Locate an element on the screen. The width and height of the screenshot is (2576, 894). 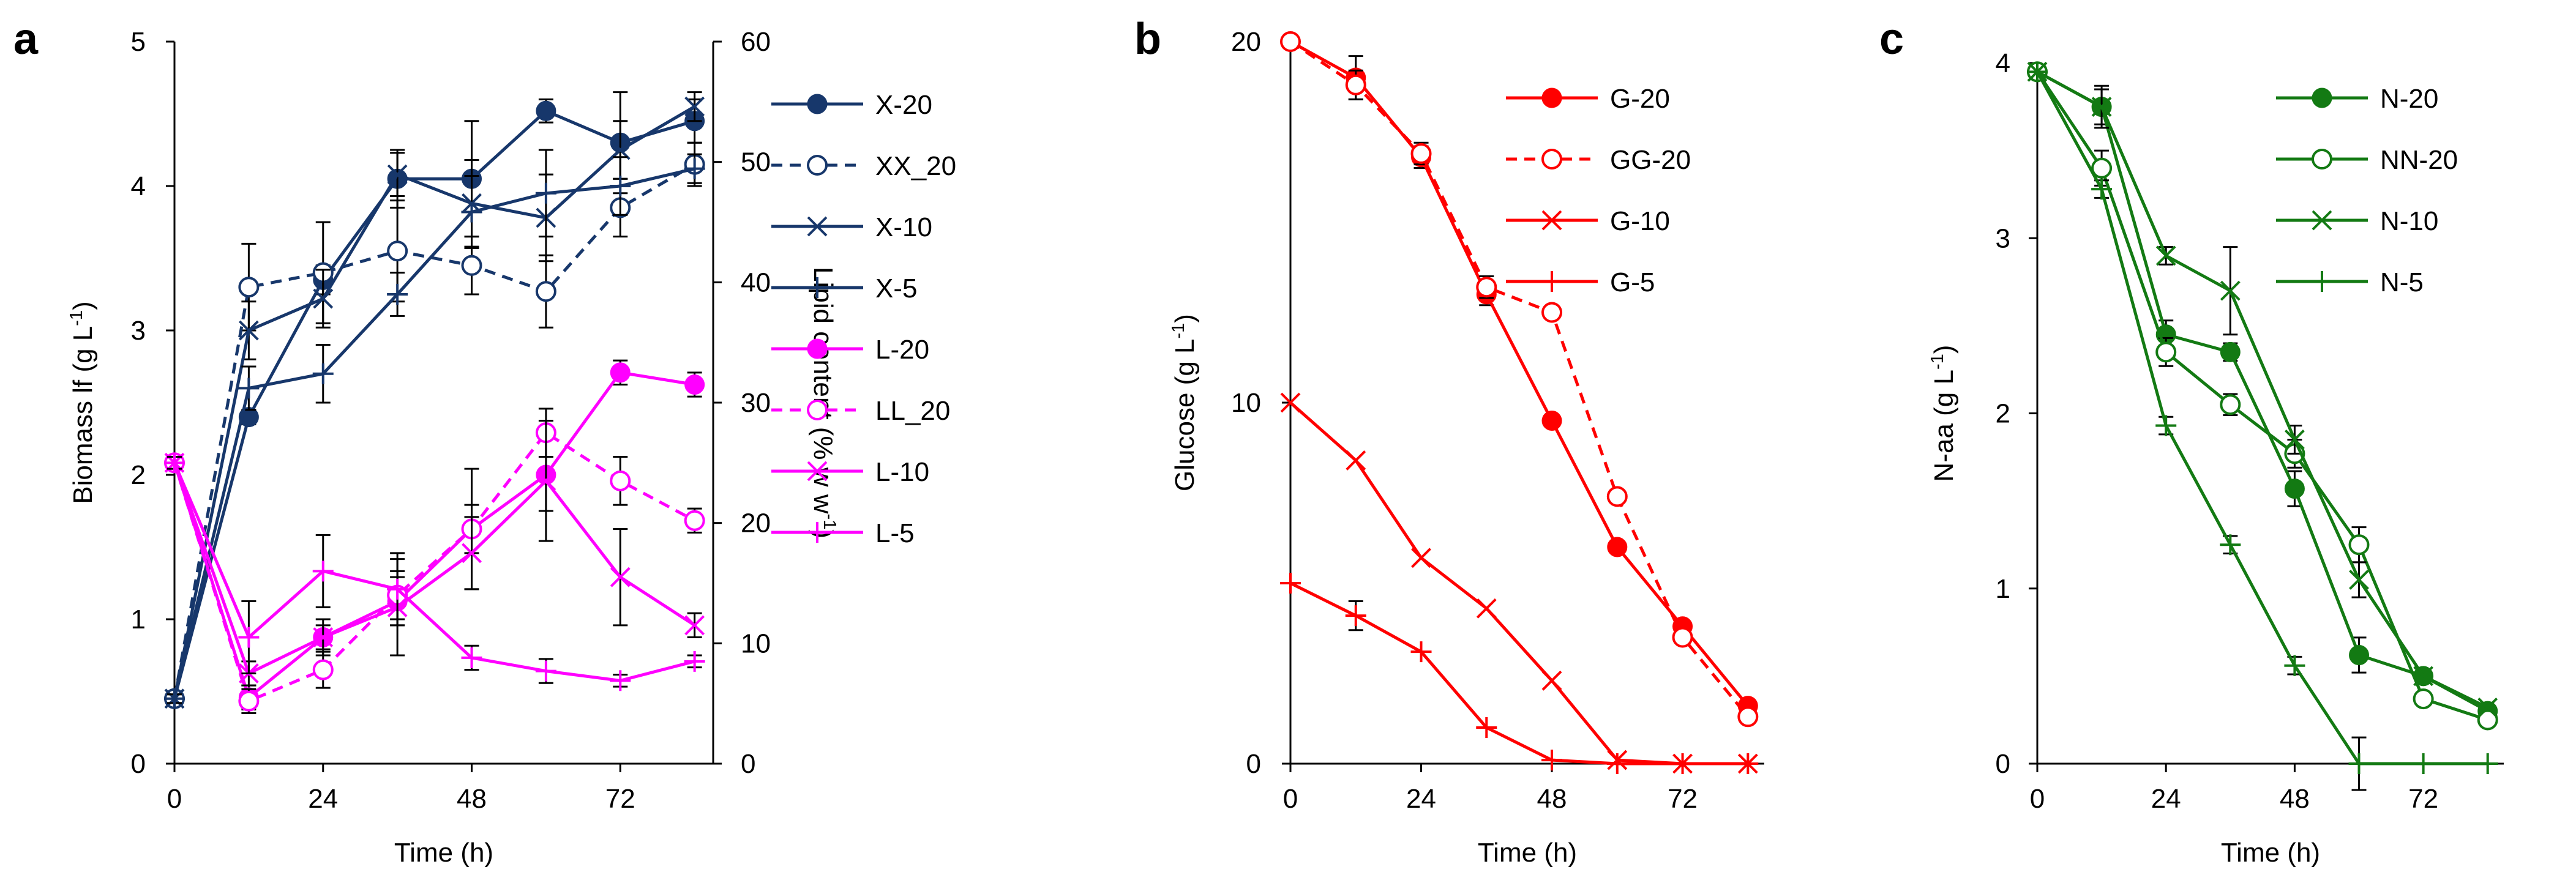
legend-entry-GG-20: GG-20 is located at coordinates (1598, 160).